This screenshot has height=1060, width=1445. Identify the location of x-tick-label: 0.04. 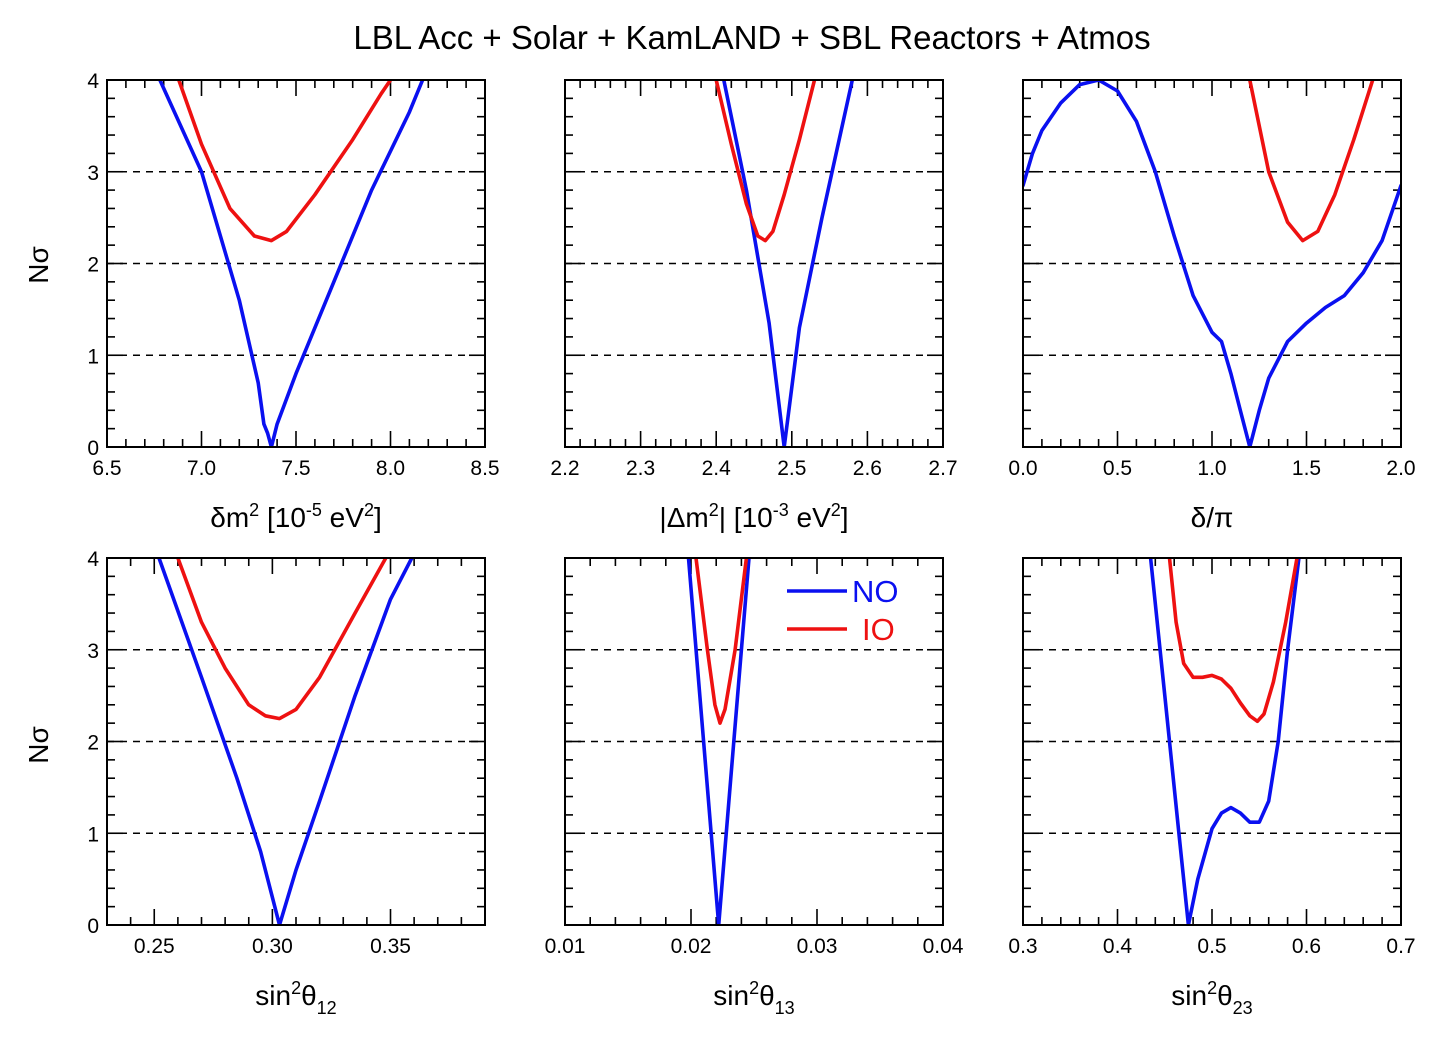
(943, 946).